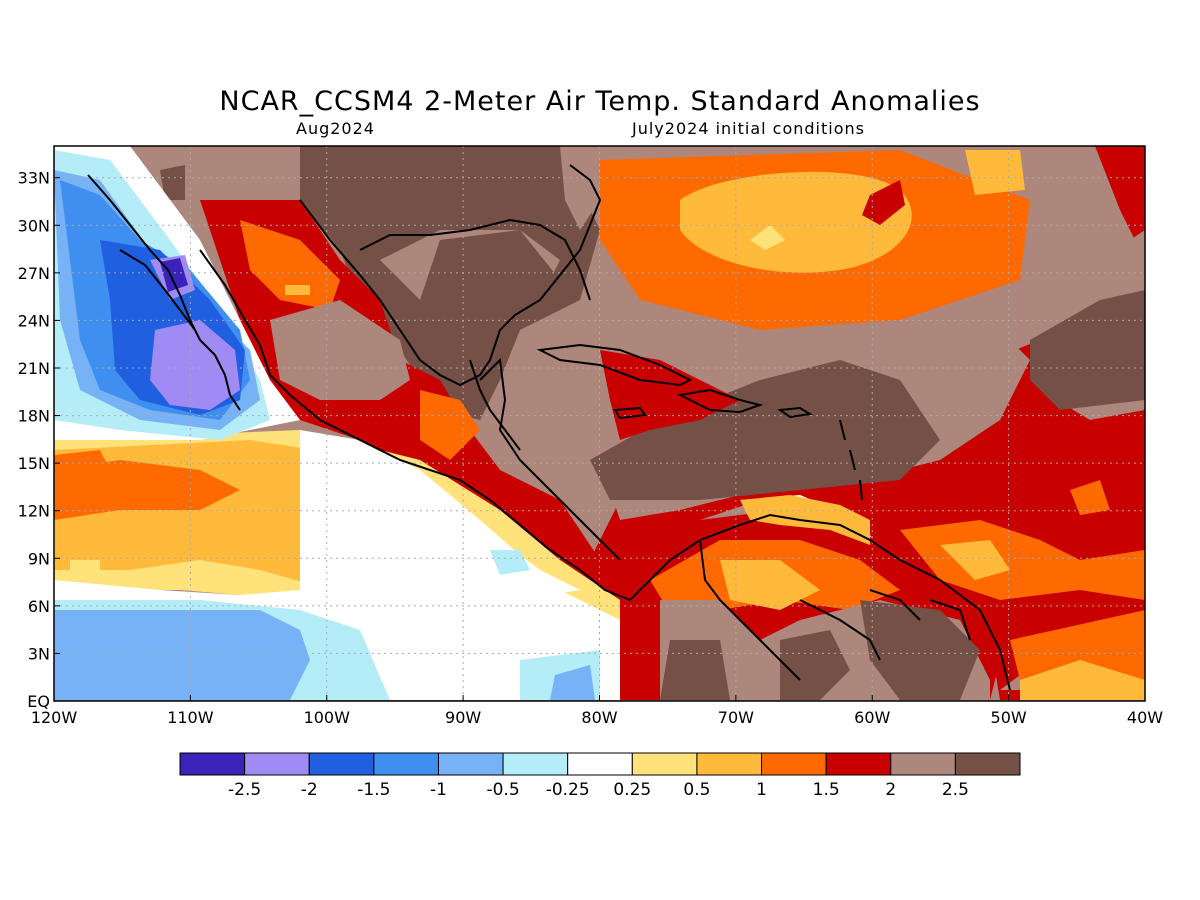 The width and height of the screenshot is (1200, 900). What do you see at coordinates (34, 511) in the screenshot?
I see `lat-tick-label: 12N` at bounding box center [34, 511].